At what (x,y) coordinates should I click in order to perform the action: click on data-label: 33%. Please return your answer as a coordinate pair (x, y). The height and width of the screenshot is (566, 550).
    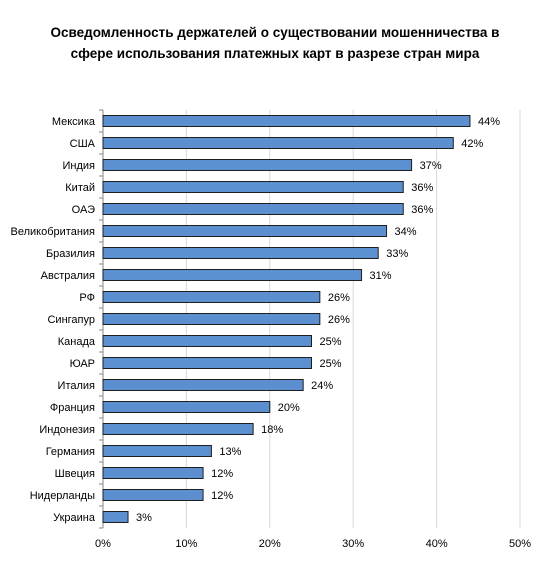
    Looking at the image, I should click on (397, 254).